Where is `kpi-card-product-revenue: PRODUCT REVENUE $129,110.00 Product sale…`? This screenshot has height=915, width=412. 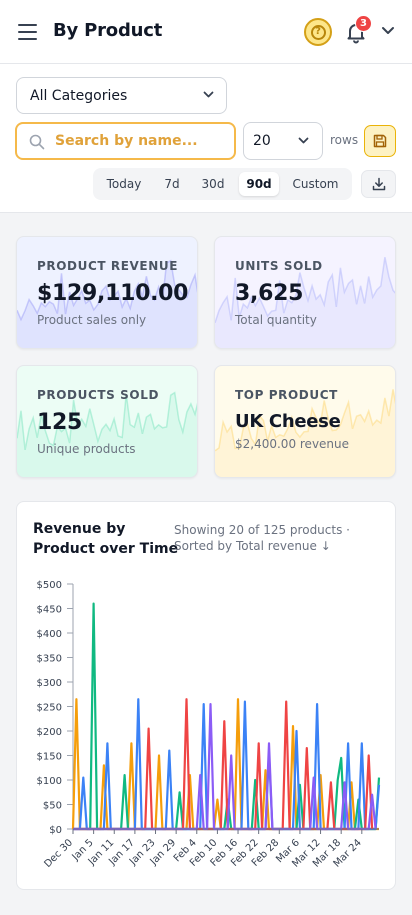 kpi-card-product-revenue: PRODUCT REVENUE $129,110.00 Product sale… is located at coordinates (107, 292).